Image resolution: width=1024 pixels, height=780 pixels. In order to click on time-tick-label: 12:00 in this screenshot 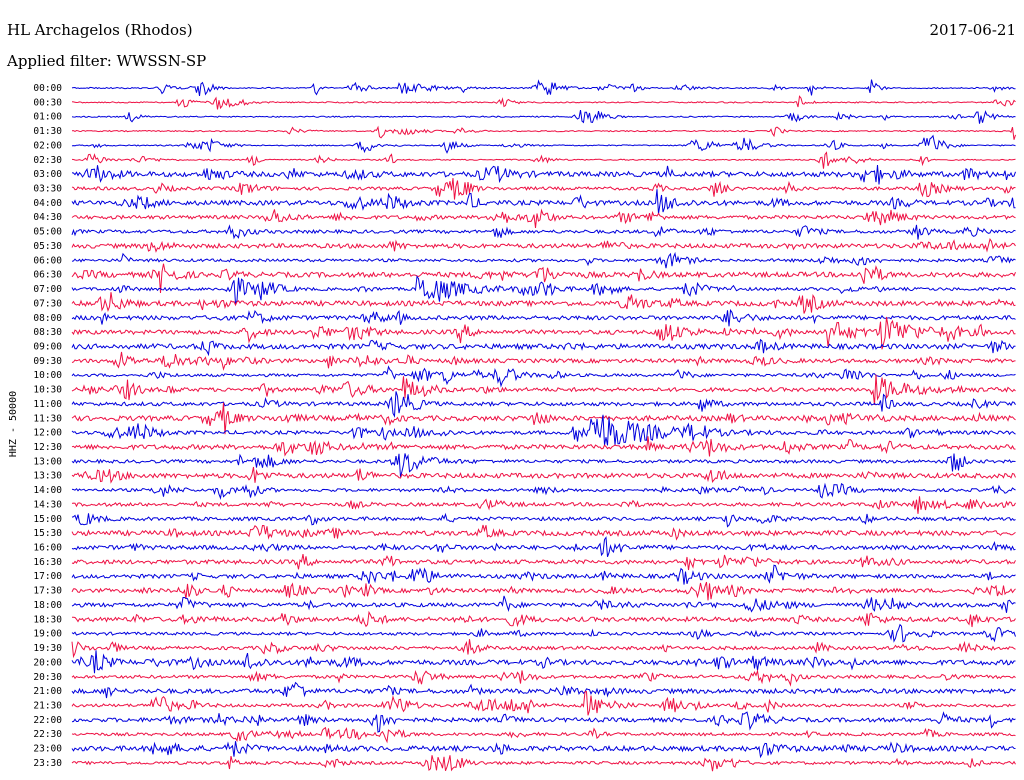, I will do `click(47, 433)`.